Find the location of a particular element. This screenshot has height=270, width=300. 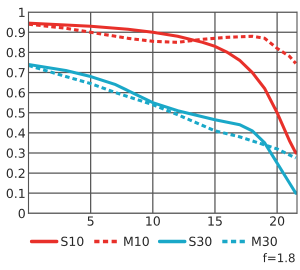

y-tick-label: 0.3 is located at coordinates (15, 153).